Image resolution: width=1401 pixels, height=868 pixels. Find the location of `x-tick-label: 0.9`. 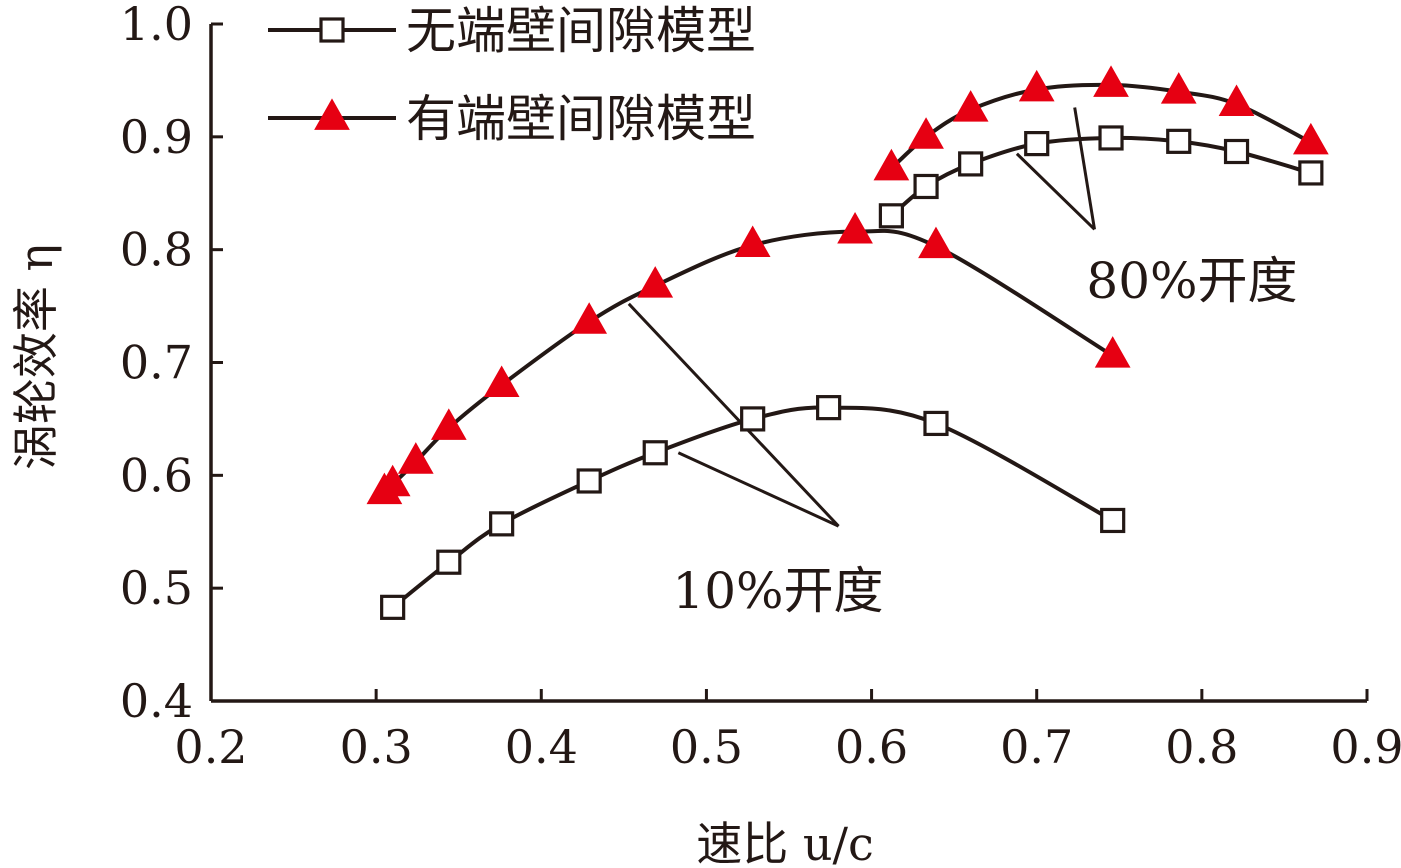

x-tick-label: 0.9 is located at coordinates (1365, 747).